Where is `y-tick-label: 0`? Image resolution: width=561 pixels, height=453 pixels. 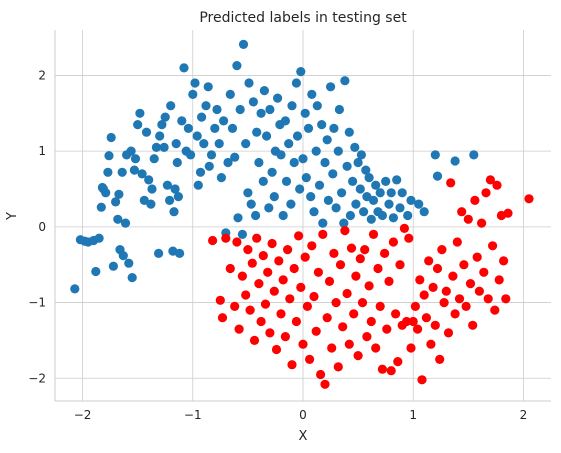
y-tick-label: 0 is located at coordinates (42, 227).